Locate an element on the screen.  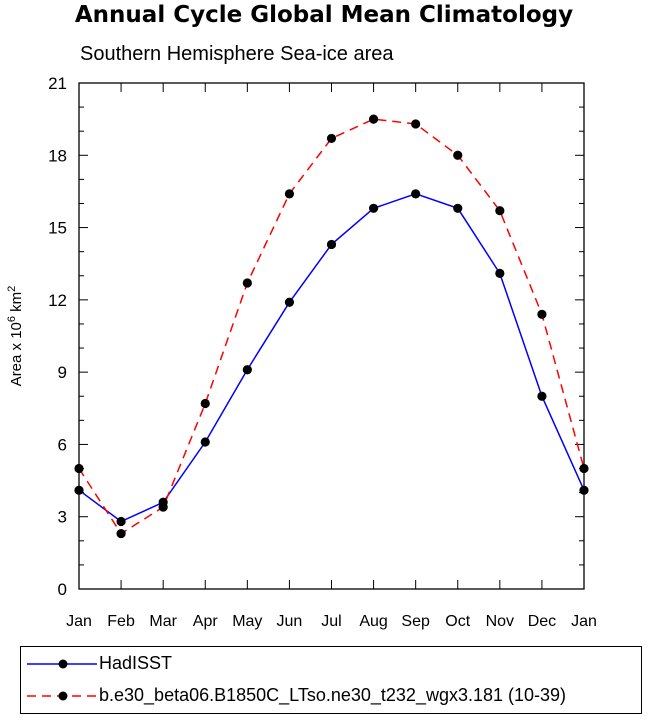
x-tick-label: Aug is located at coordinates (373, 621).